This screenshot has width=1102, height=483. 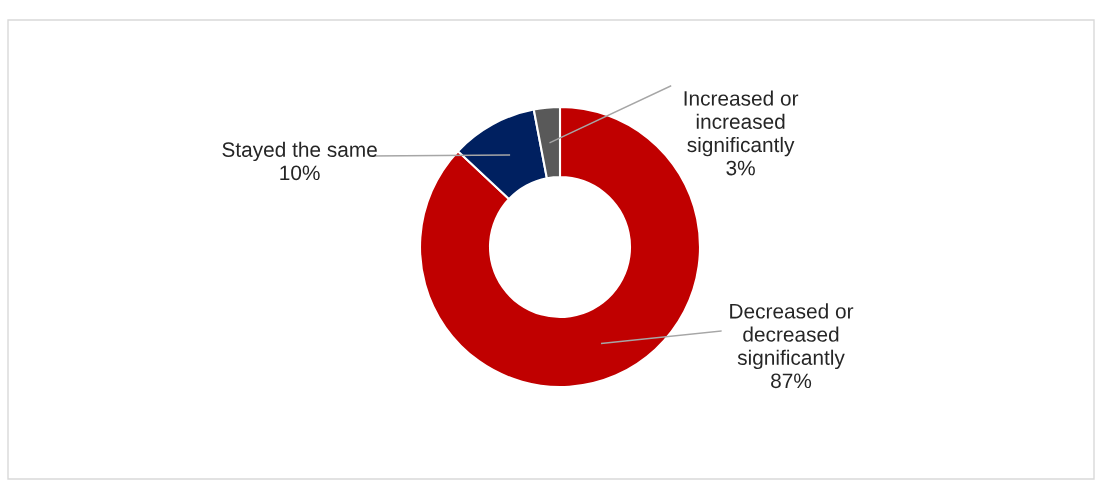 What do you see at coordinates (792, 336) in the screenshot?
I see `slice-label: Decreased or decreased significantly` at bounding box center [792, 336].